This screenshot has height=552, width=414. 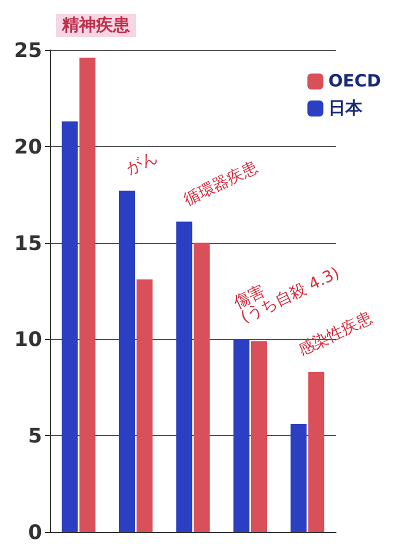 What do you see at coordinates (96, 26) in the screenshot?
I see `text: 精神疾患` at bounding box center [96, 26].